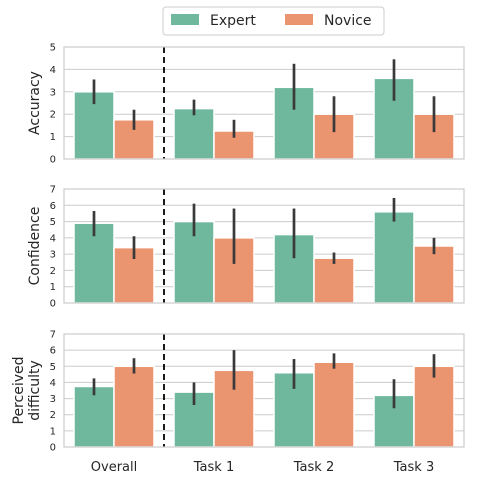  I want to click on legend-label-expert: Expert, so click(233, 21).